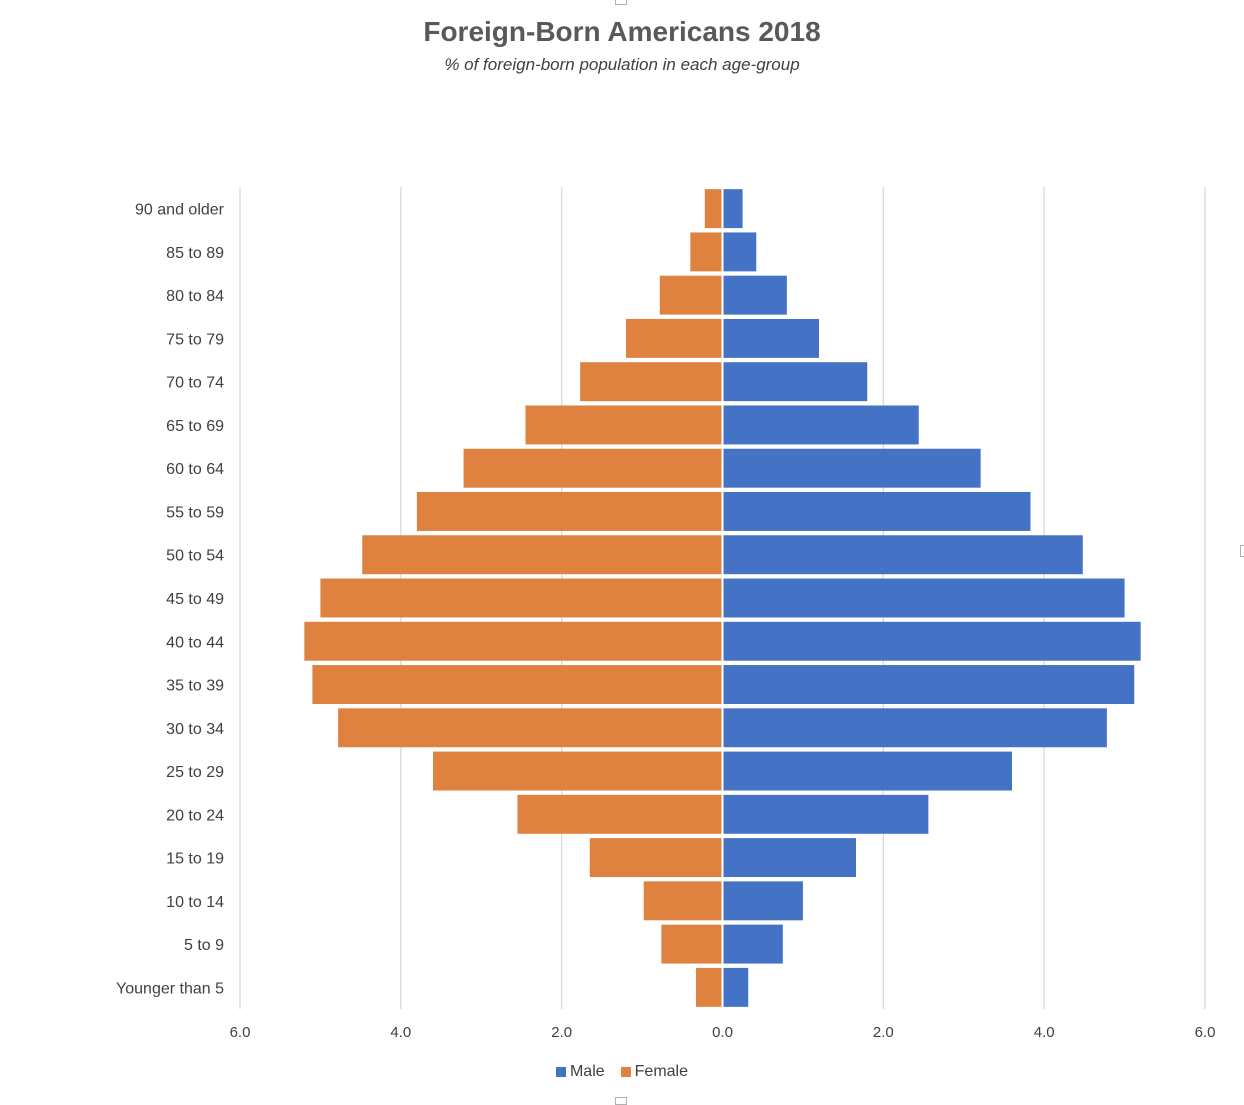  Describe the element at coordinates (621, 1101) in the screenshot. I see `resize-handle-bottom` at that location.